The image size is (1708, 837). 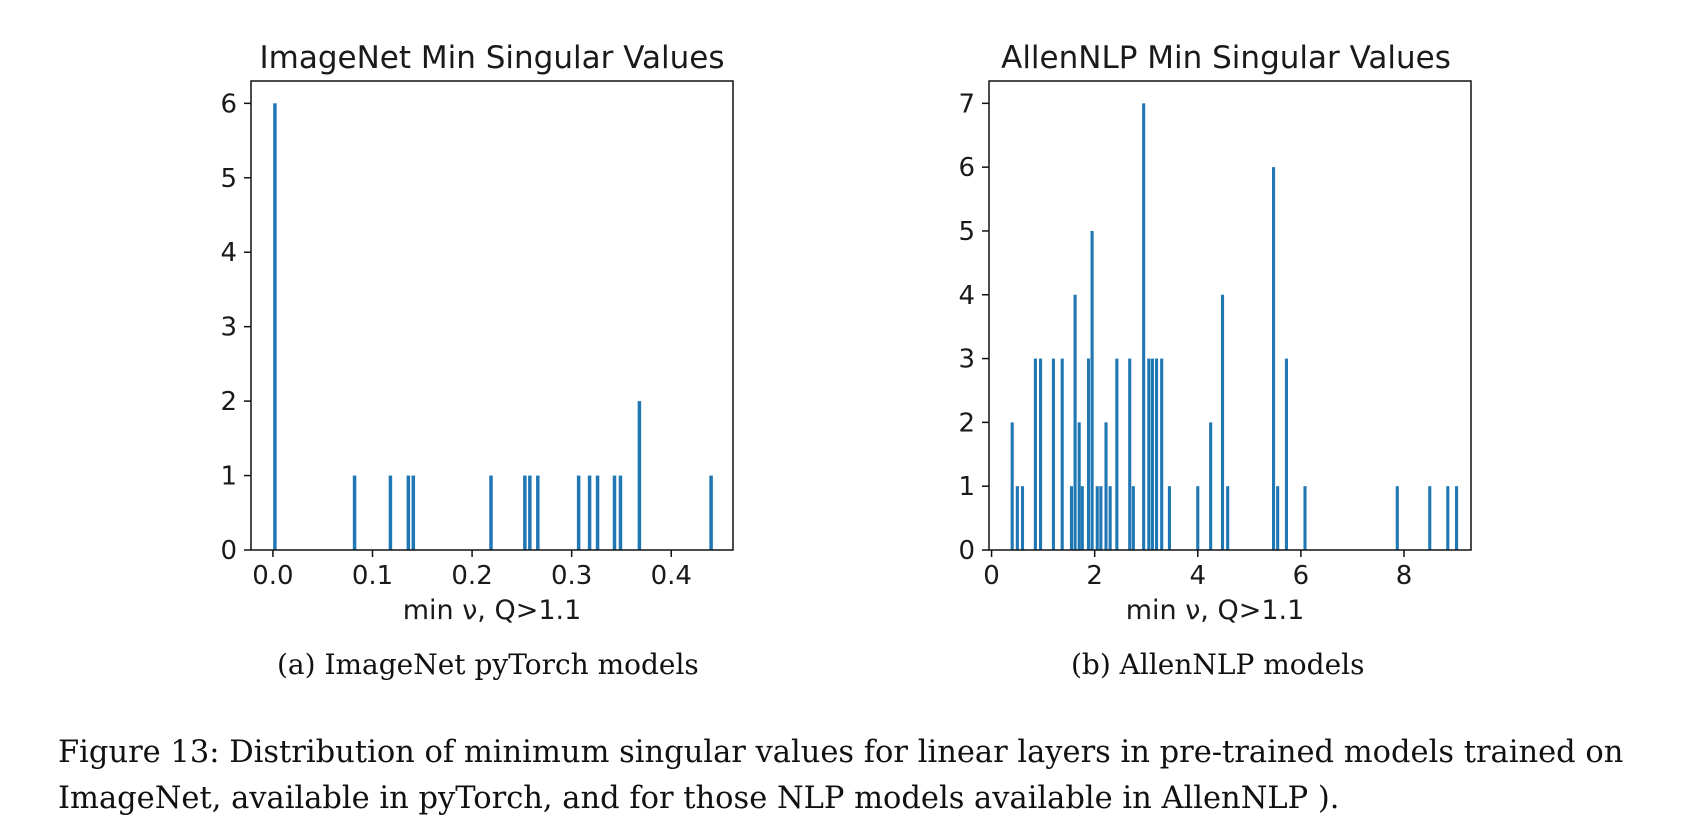 What do you see at coordinates (272, 576) in the screenshot?
I see `x-tick-label: 0.0` at bounding box center [272, 576].